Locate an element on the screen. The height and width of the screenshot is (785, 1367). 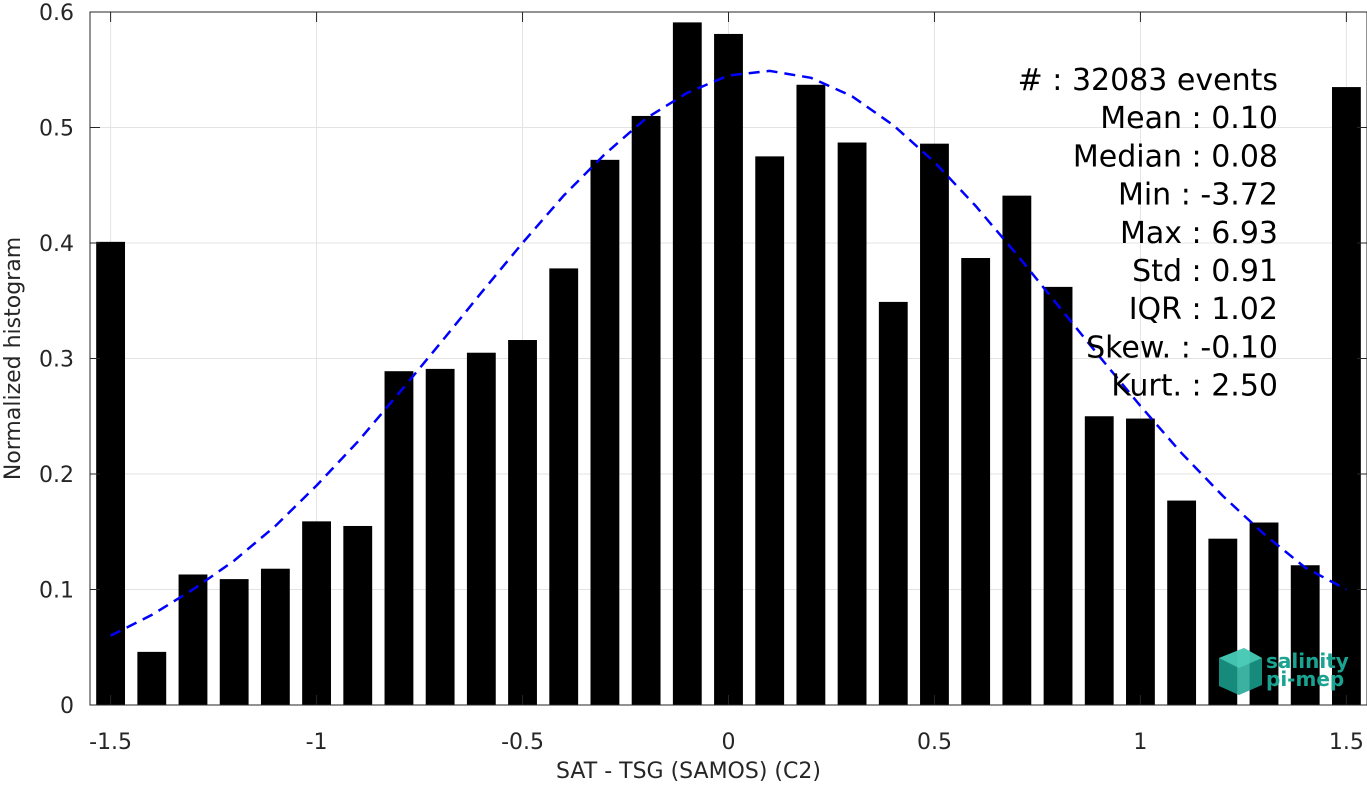
logo-cube-face-icon is located at coordinates (1240, 658).